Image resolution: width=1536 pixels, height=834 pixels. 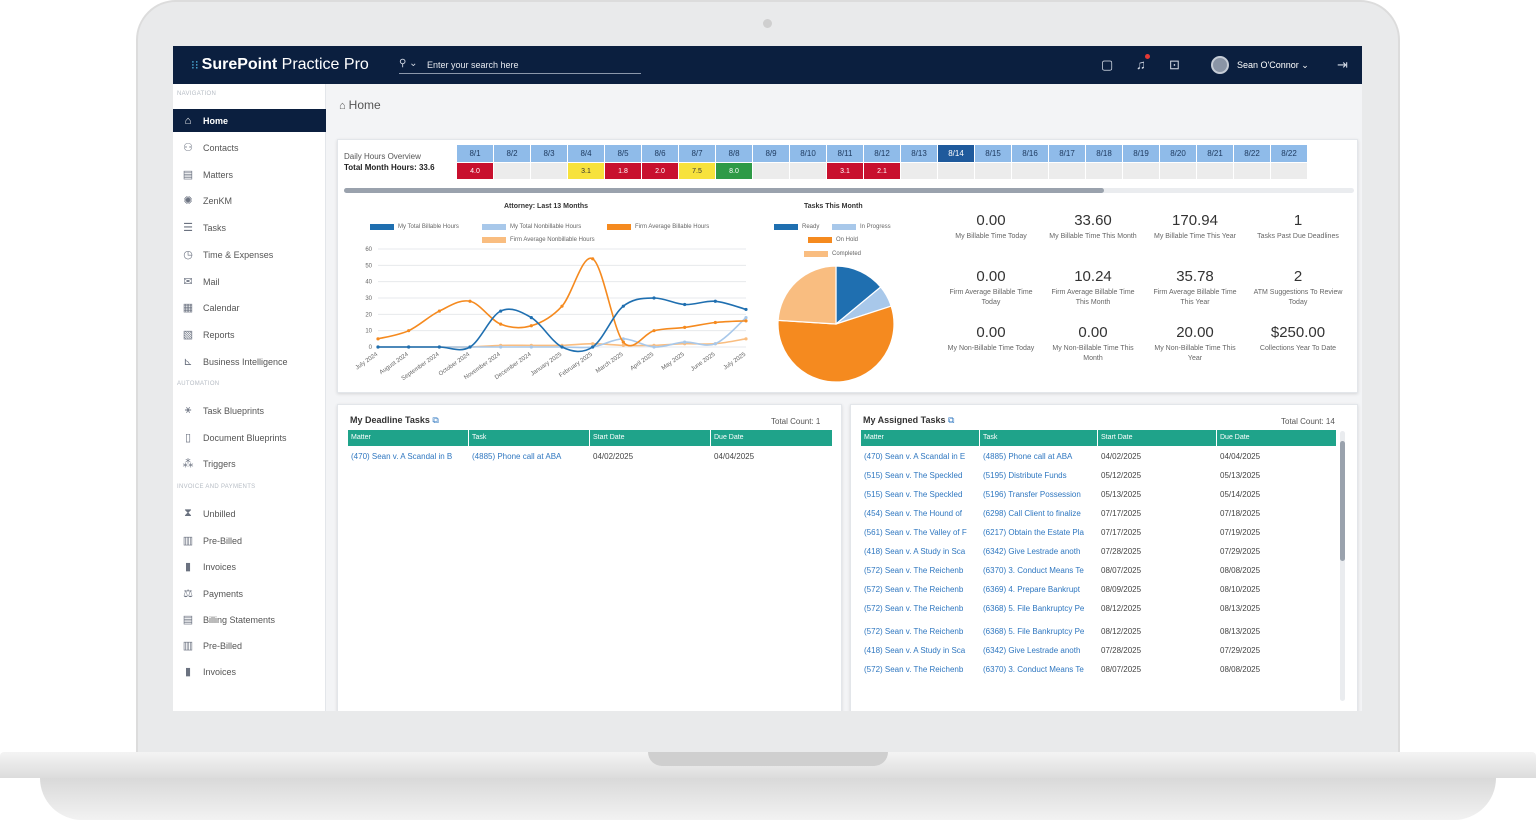 What do you see at coordinates (808, 162) in the screenshot?
I see `day-cell: 8/10` at bounding box center [808, 162].